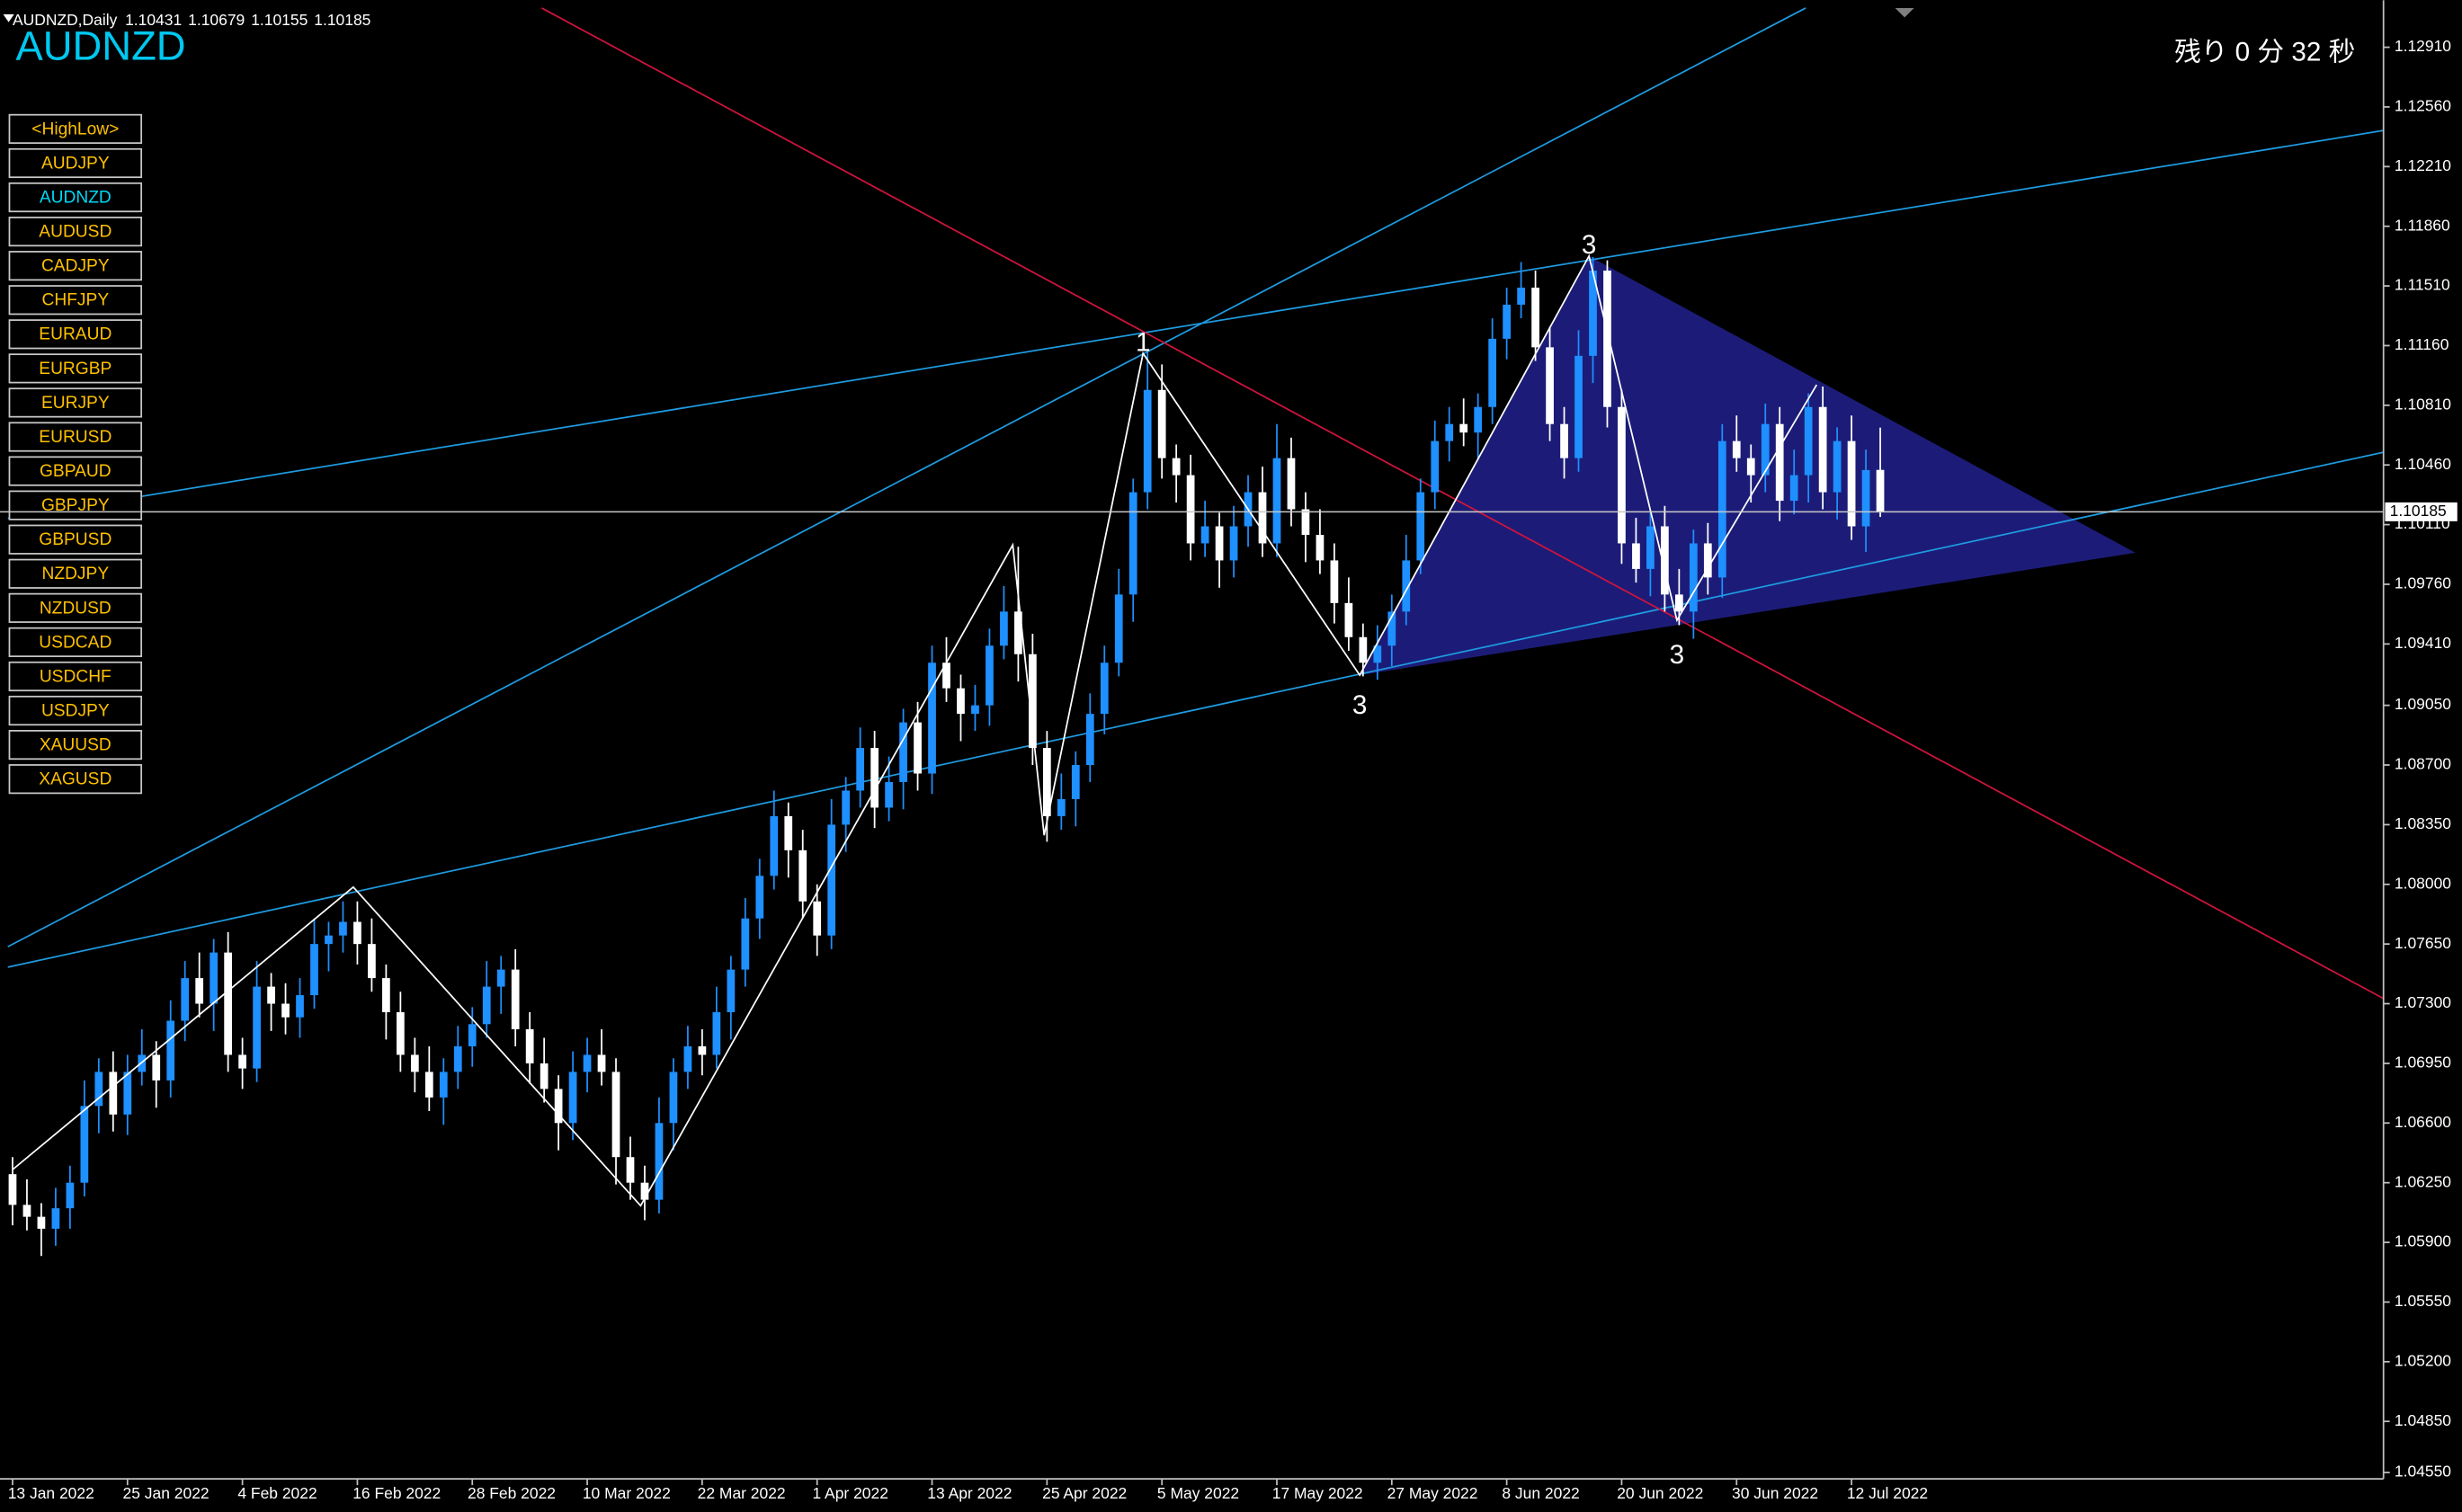 This screenshot has width=2462, height=1512. What do you see at coordinates (2422, 344) in the screenshot?
I see `y-tick-label: 1.11160` at bounding box center [2422, 344].